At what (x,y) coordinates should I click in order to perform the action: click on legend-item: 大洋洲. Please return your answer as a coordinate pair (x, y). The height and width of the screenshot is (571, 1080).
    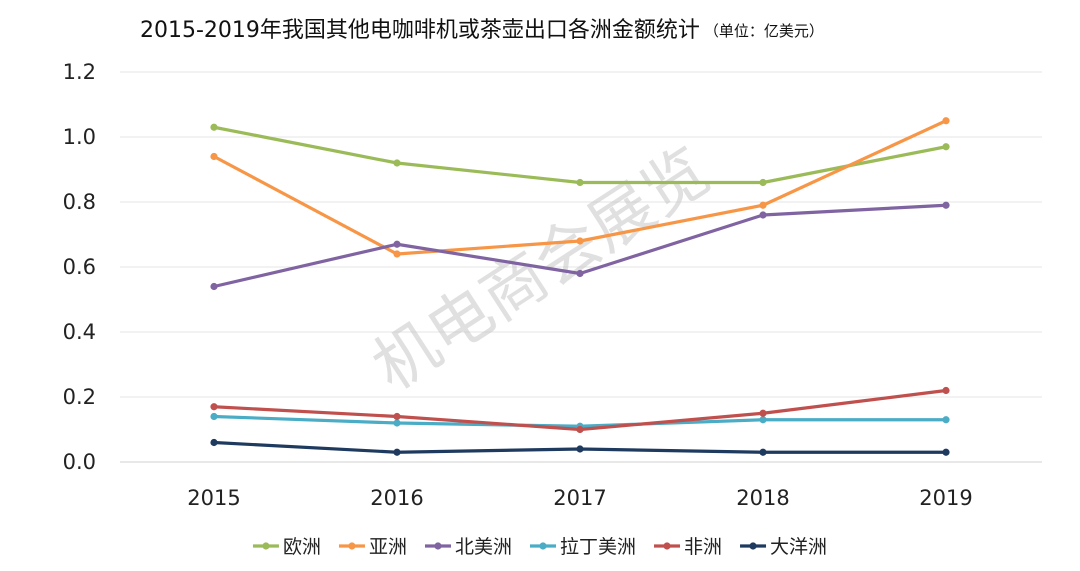
    Looking at the image, I should click on (783, 547).